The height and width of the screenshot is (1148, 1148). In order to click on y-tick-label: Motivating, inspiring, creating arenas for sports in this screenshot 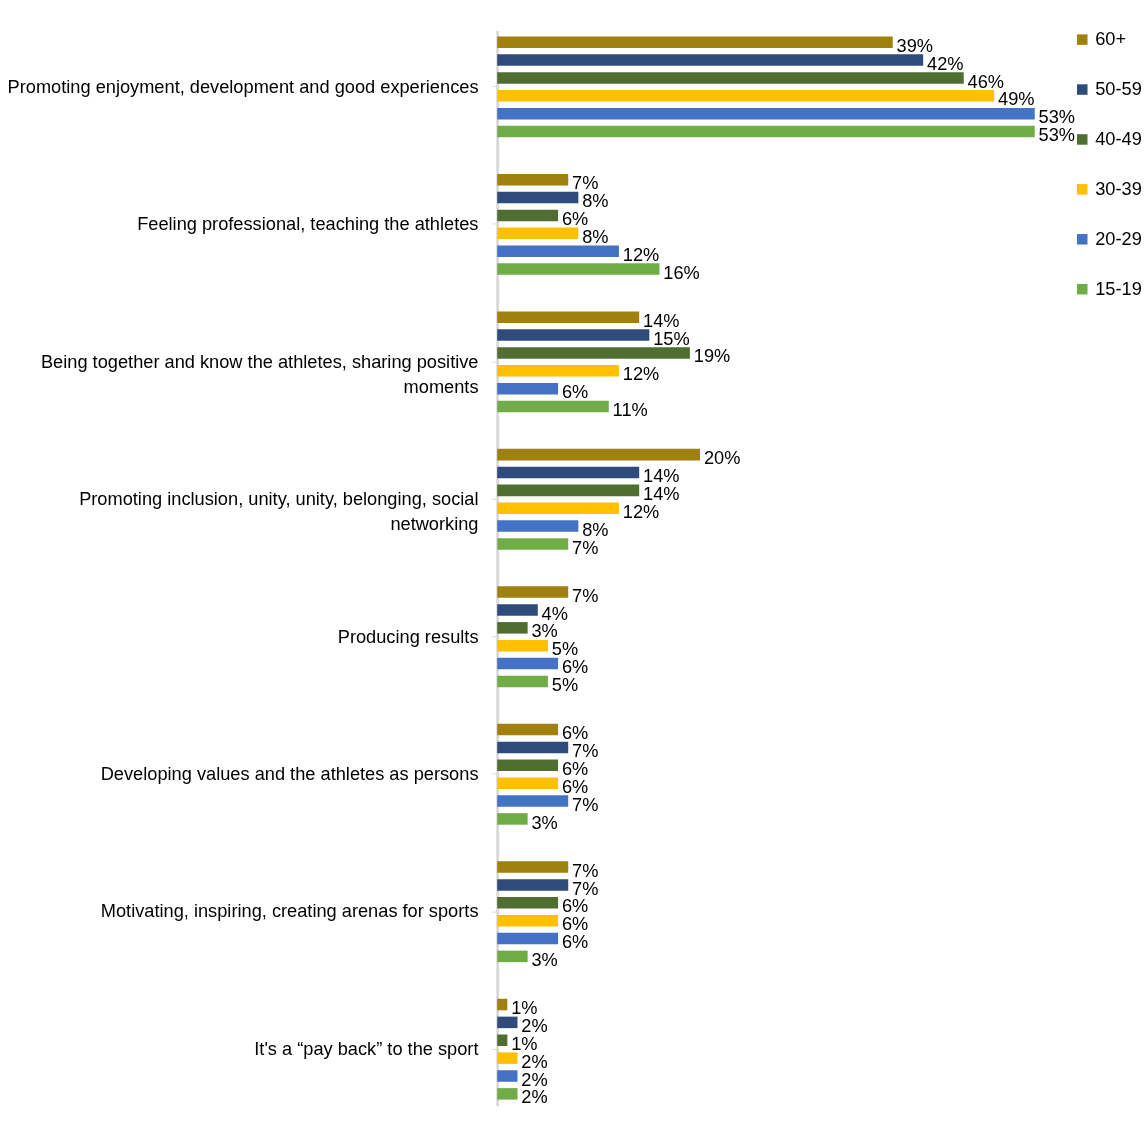, I will do `click(289, 911)`.